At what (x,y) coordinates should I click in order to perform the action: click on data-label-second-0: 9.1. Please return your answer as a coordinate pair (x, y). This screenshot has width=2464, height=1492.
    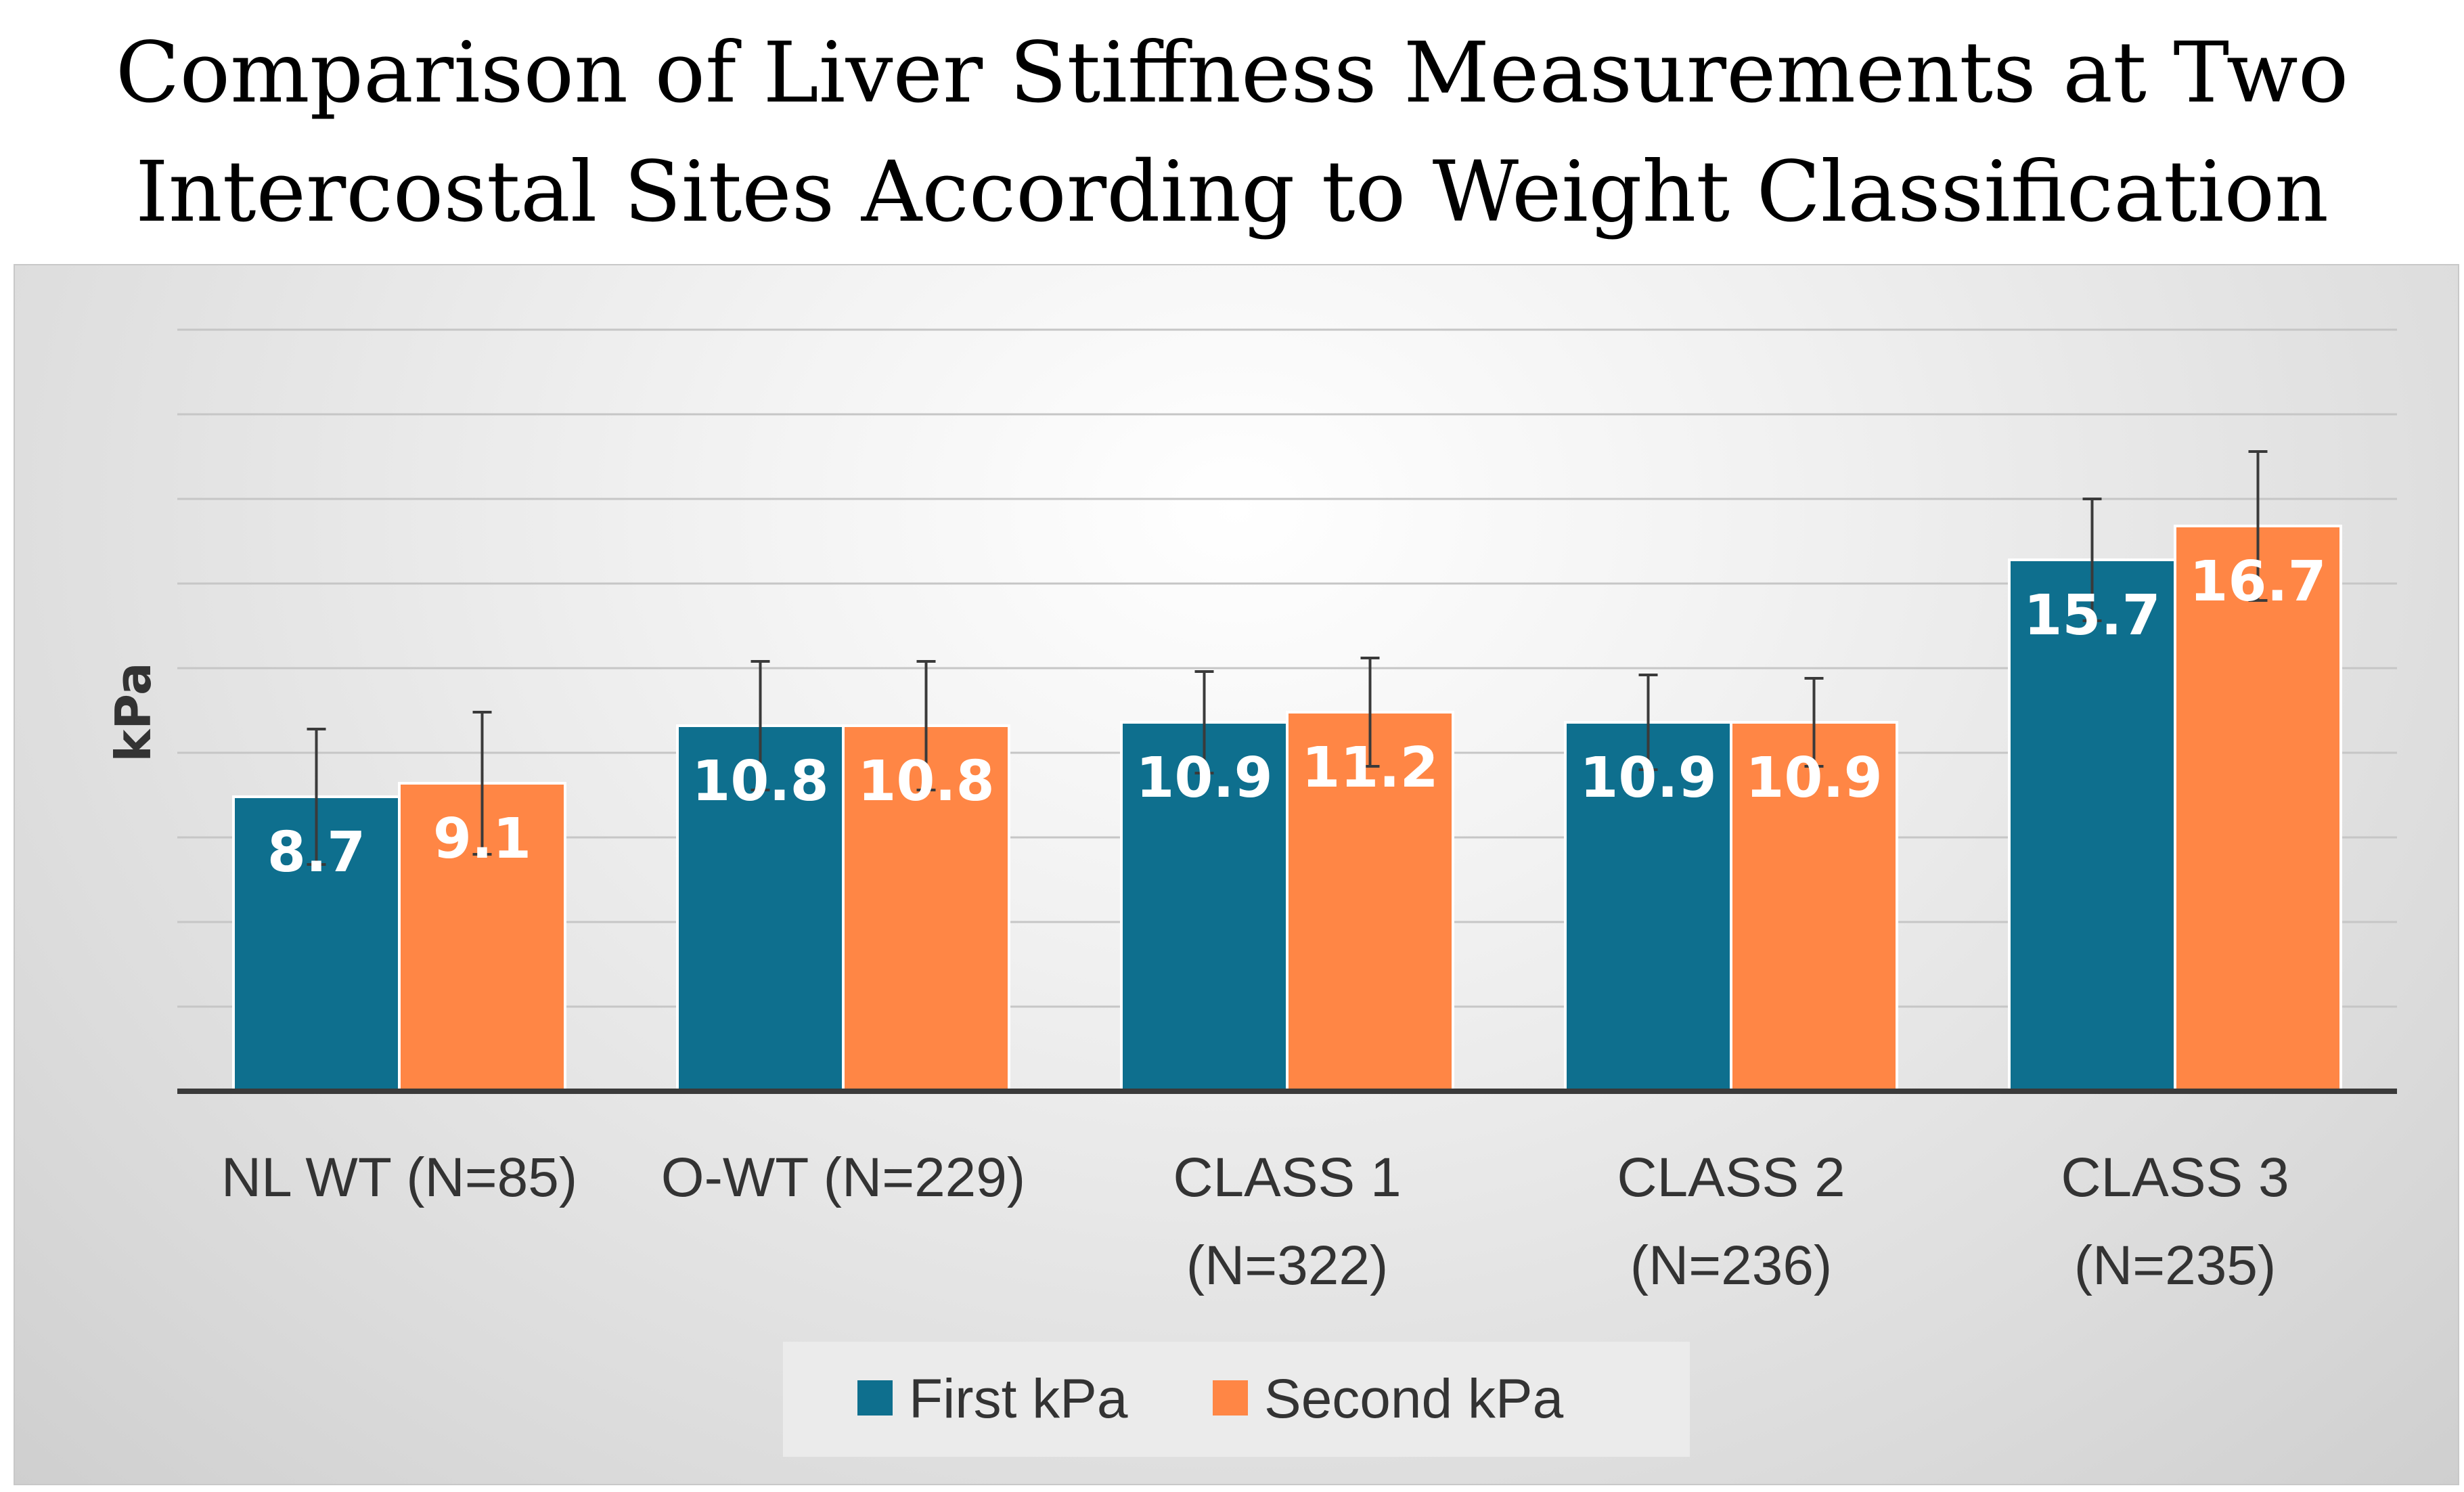
    Looking at the image, I should click on (482, 839).